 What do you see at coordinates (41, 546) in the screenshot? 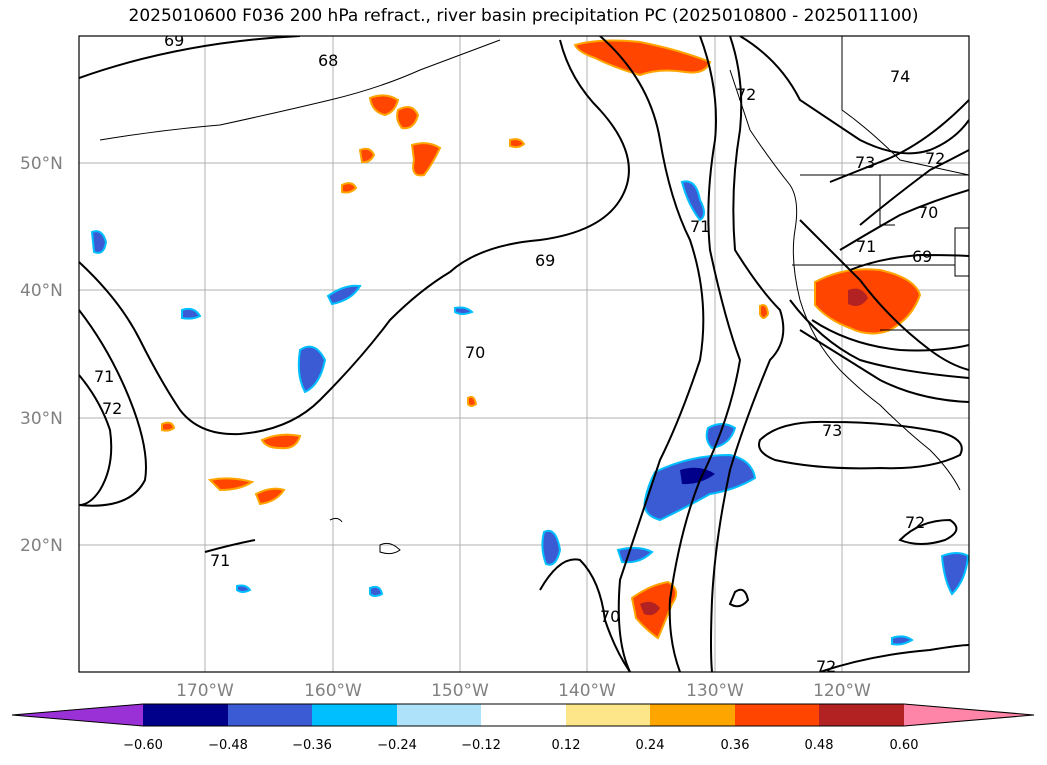
I see `lat-label: 20°N` at bounding box center [41, 546].